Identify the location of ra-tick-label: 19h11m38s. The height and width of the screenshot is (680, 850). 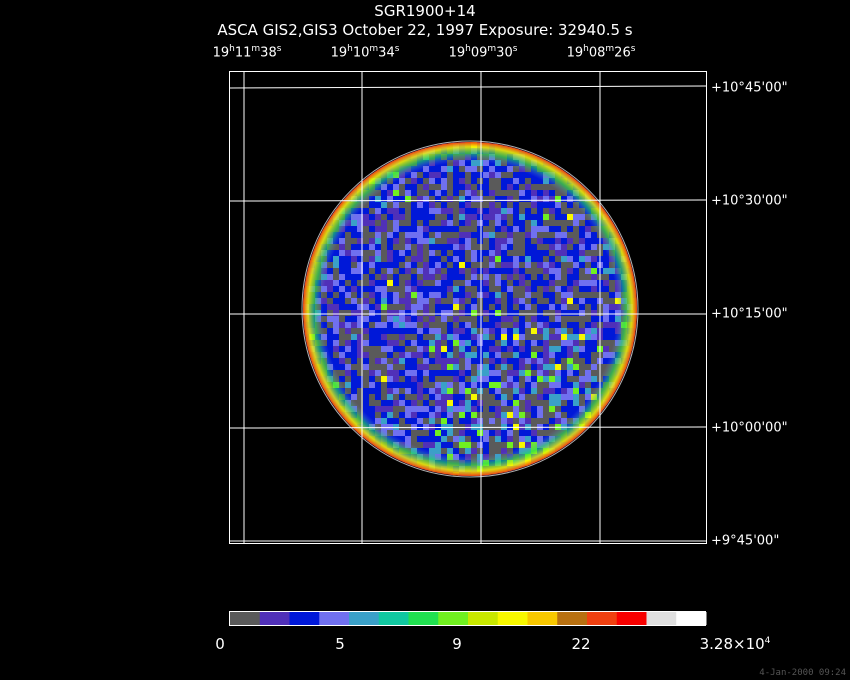
(247, 52).